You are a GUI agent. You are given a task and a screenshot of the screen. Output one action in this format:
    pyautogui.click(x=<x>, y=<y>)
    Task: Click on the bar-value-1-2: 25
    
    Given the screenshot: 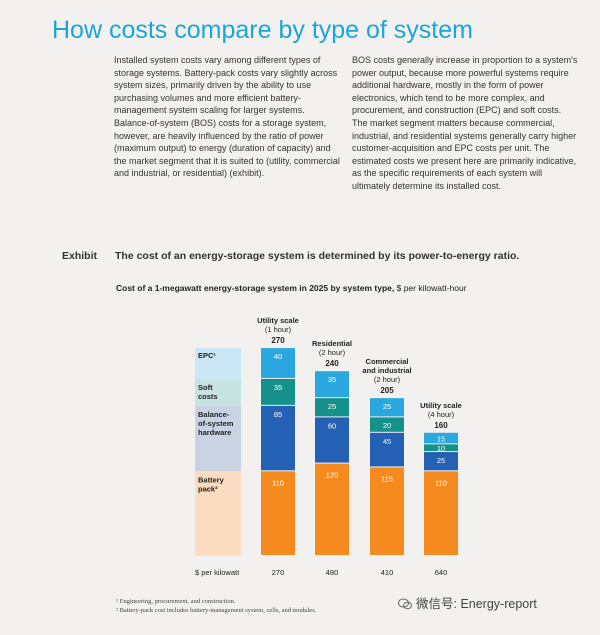 What is the action you would take?
    pyautogui.click(x=332, y=406)
    